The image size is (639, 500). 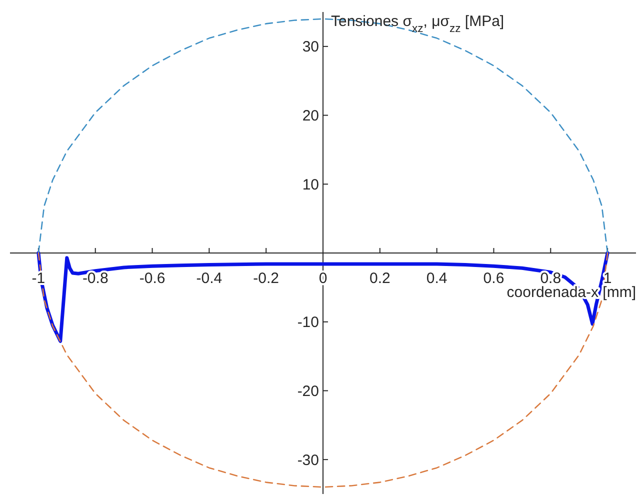 What do you see at coordinates (310, 47) in the screenshot?
I see `y-tick-label: 30` at bounding box center [310, 47].